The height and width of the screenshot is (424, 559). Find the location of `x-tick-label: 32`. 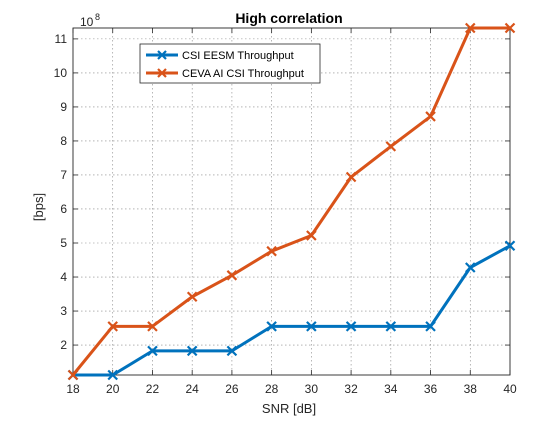

x-tick-label: 32 is located at coordinates (351, 389).